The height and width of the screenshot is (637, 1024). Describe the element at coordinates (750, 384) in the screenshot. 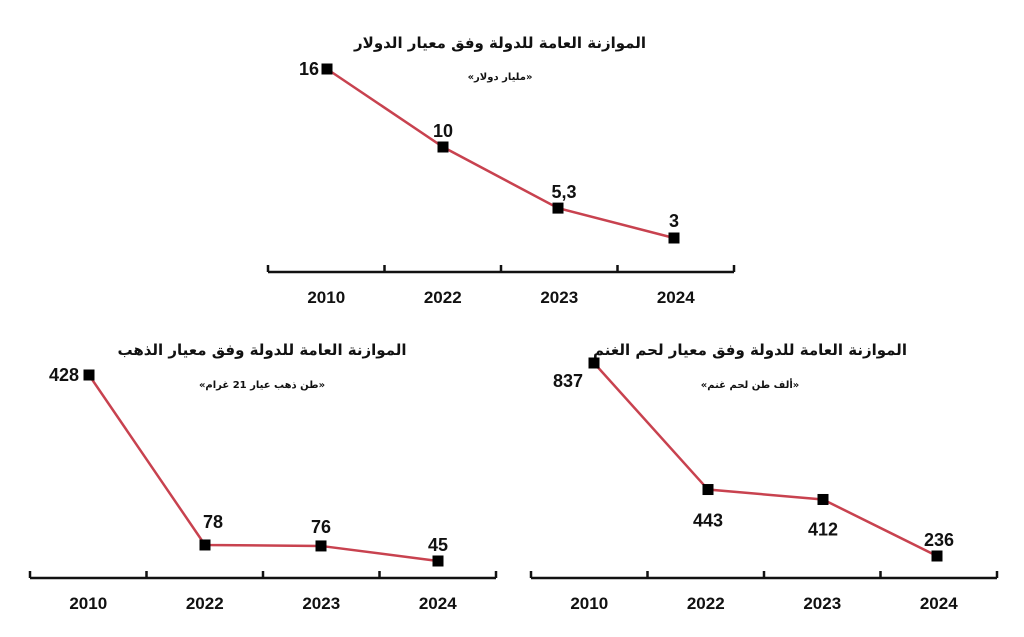

I see `chart-mutton-subtitle: «ألف طن لحم غنم»` at that location.